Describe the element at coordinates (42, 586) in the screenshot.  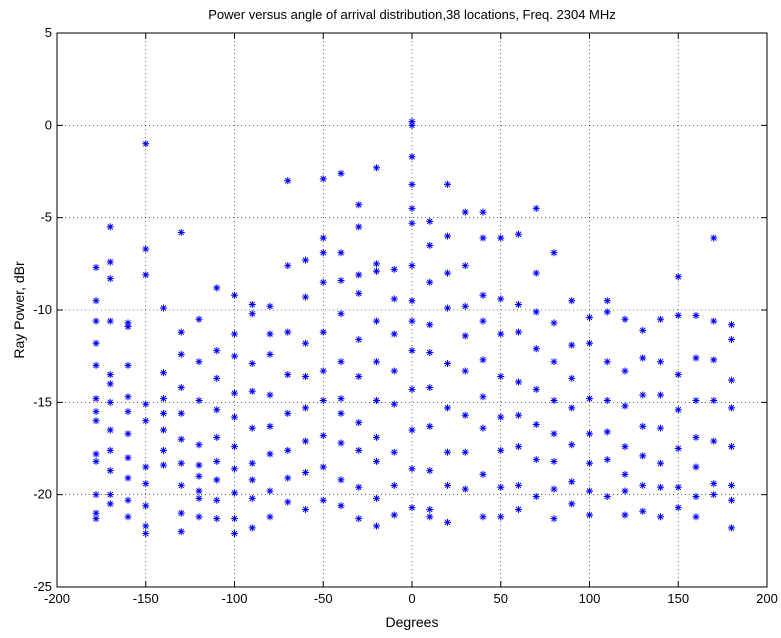
I see `y-tick-label: -25` at that location.